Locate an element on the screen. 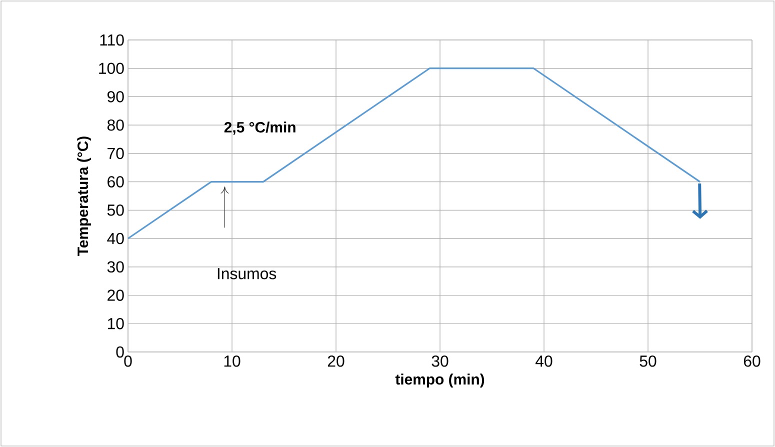  x-tick-label: 30 is located at coordinates (440, 361).